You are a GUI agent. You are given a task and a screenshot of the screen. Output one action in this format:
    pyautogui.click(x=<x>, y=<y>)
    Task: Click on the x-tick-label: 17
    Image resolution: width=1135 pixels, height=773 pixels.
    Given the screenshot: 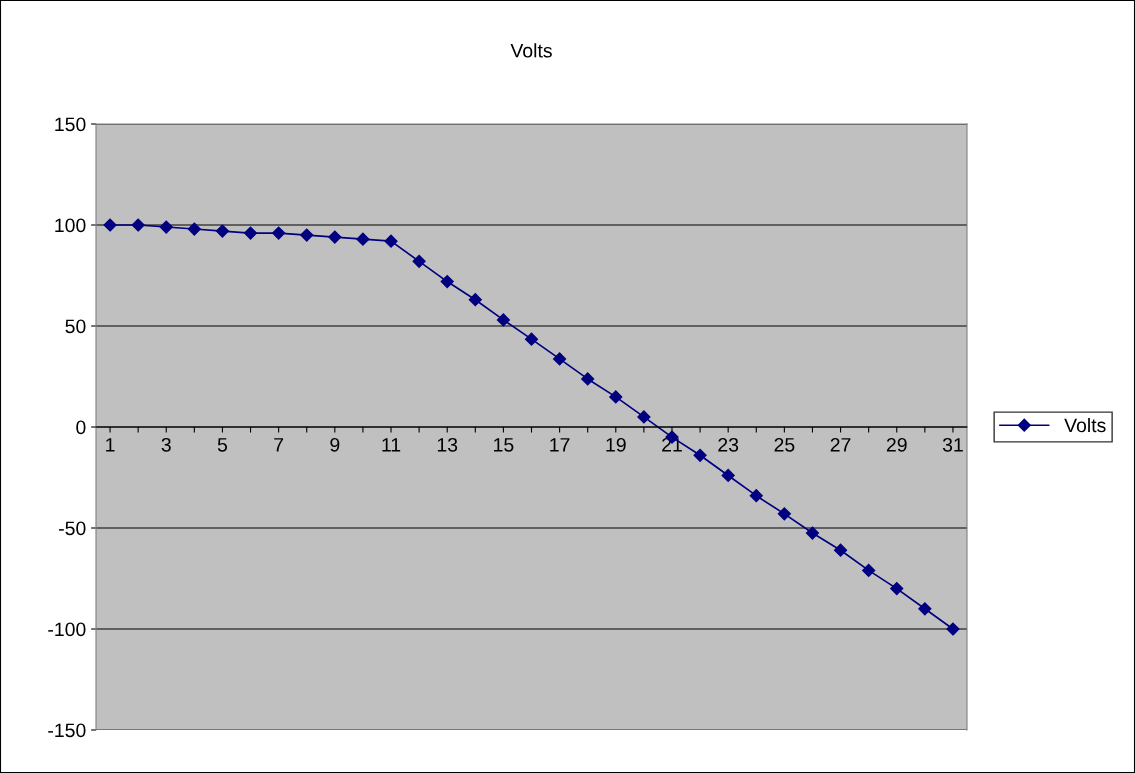 What is the action you would take?
    pyautogui.click(x=560, y=445)
    